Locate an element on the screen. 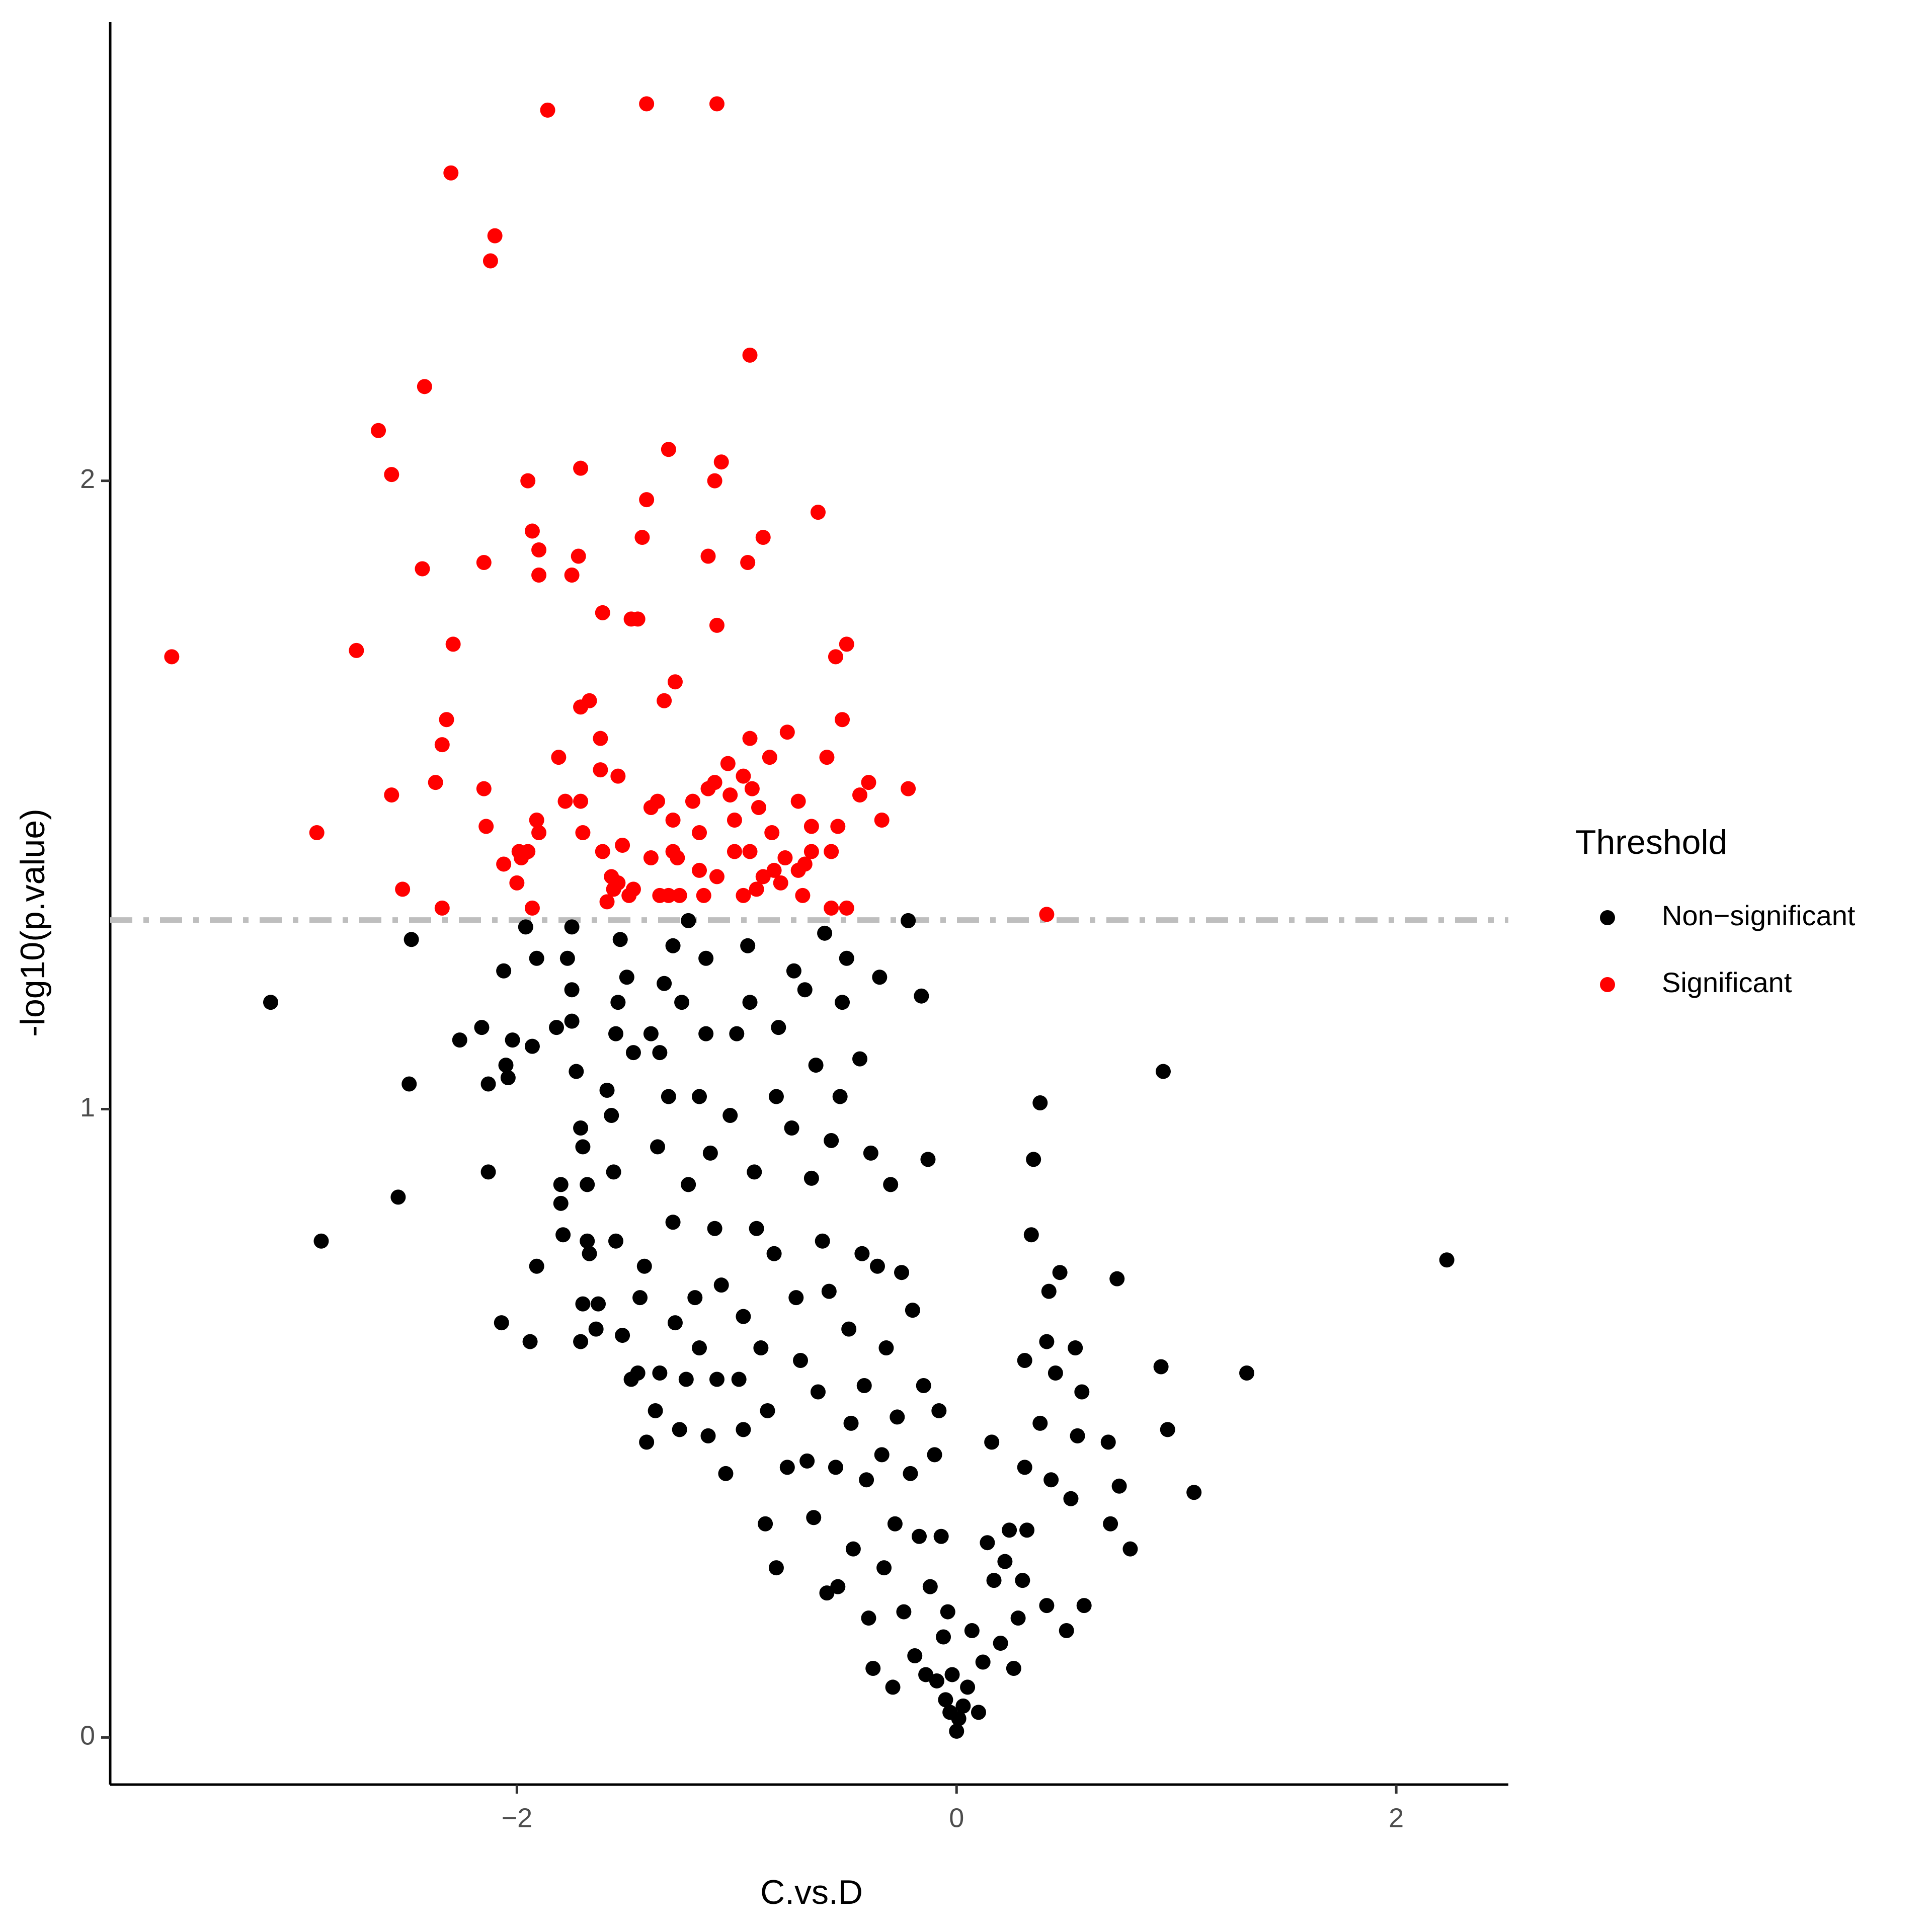  legend-marker is located at coordinates (1608, 917).